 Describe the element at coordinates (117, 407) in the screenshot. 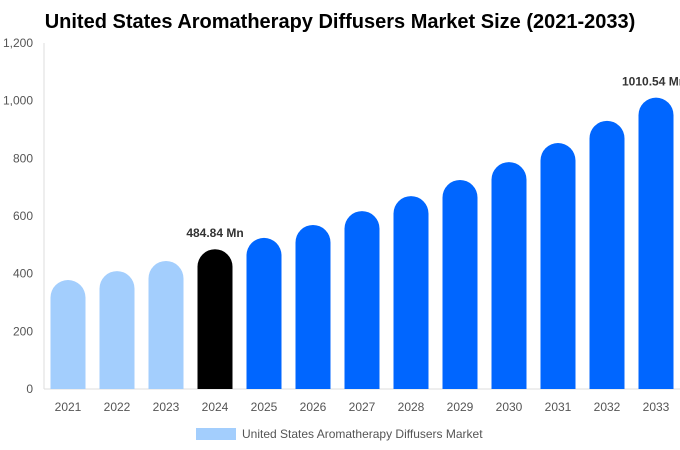

I see `x-tick-label: 2022` at that location.